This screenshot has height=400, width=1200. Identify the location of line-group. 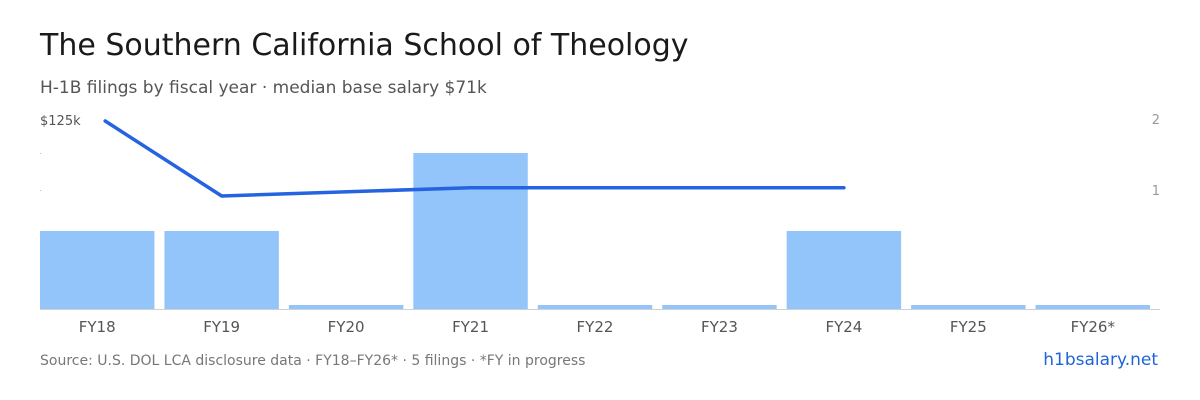
(474, 158).